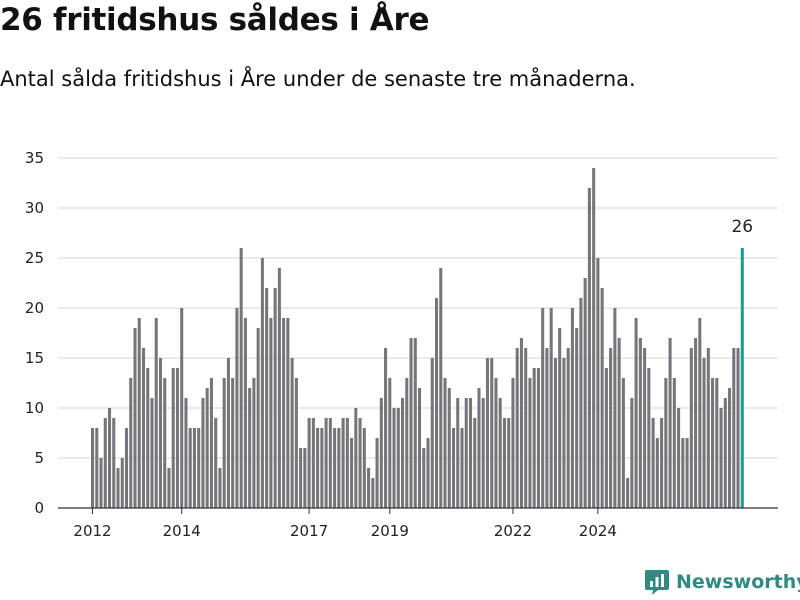 Image resolution: width=800 pixels, height=600 pixels. What do you see at coordinates (742, 378) in the screenshot?
I see `highlight-bar` at bounding box center [742, 378].